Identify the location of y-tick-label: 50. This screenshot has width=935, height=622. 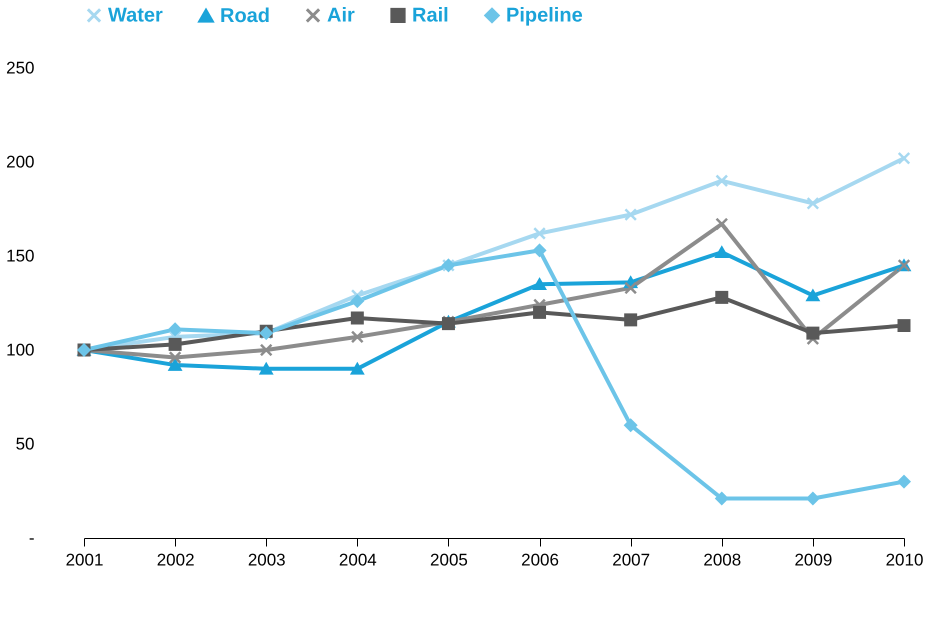
(25, 444).